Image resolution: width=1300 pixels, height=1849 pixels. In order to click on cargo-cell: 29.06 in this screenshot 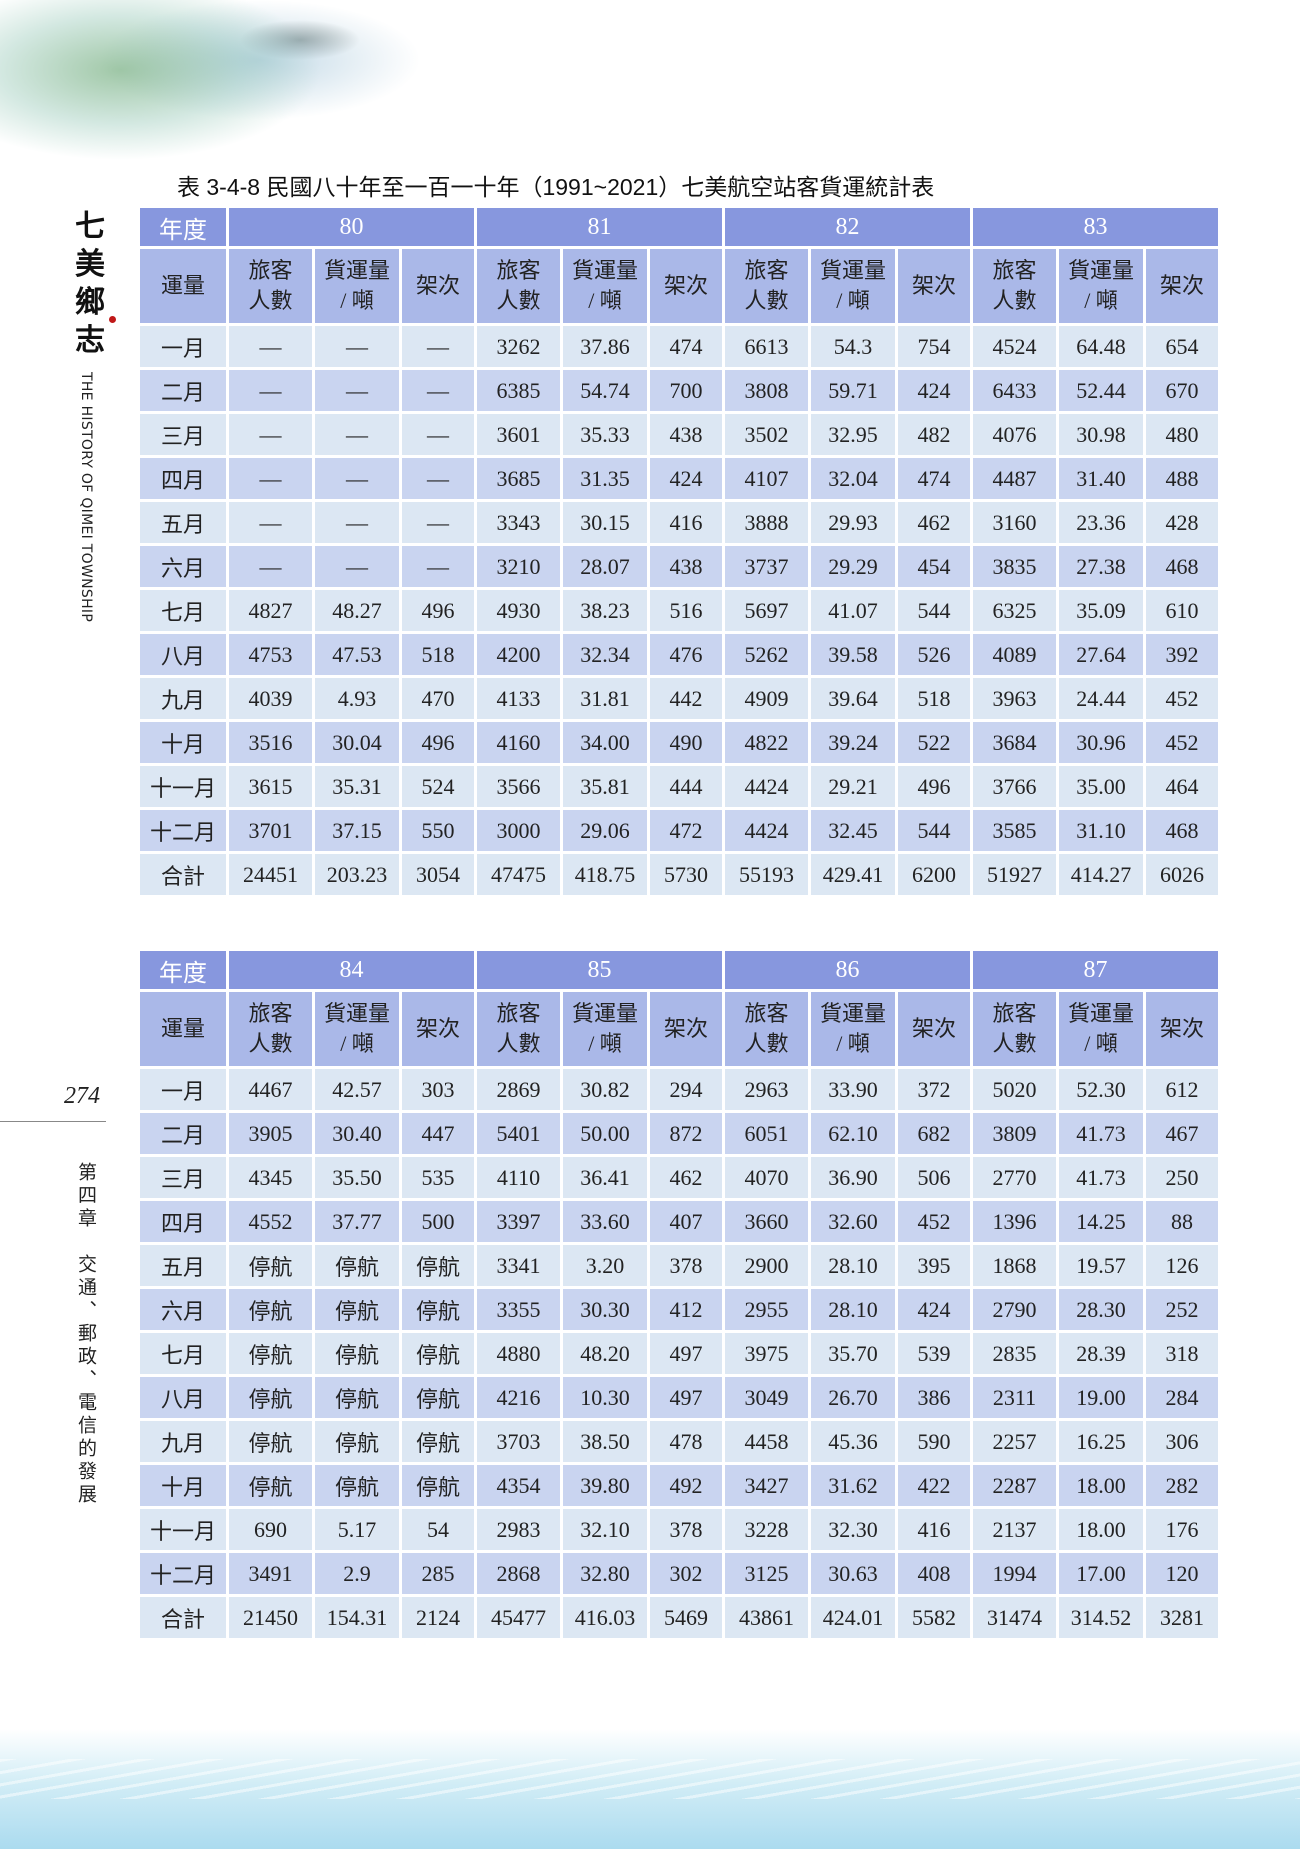, I will do `click(605, 830)`.